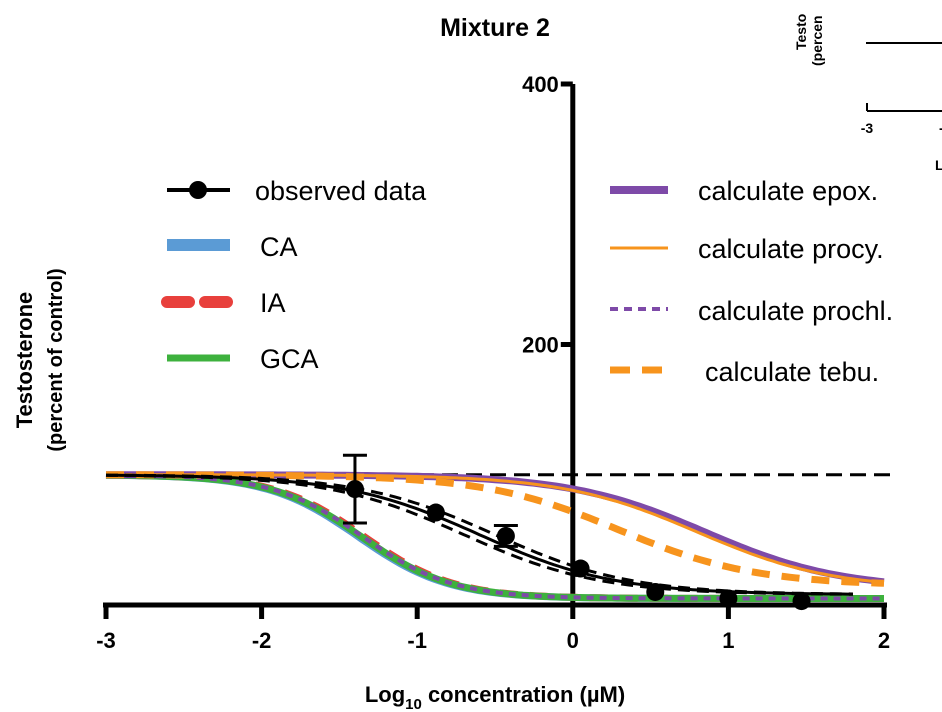 This screenshot has height=712, width=942. I want to click on chart-title: Mixture 2, so click(495, 28).